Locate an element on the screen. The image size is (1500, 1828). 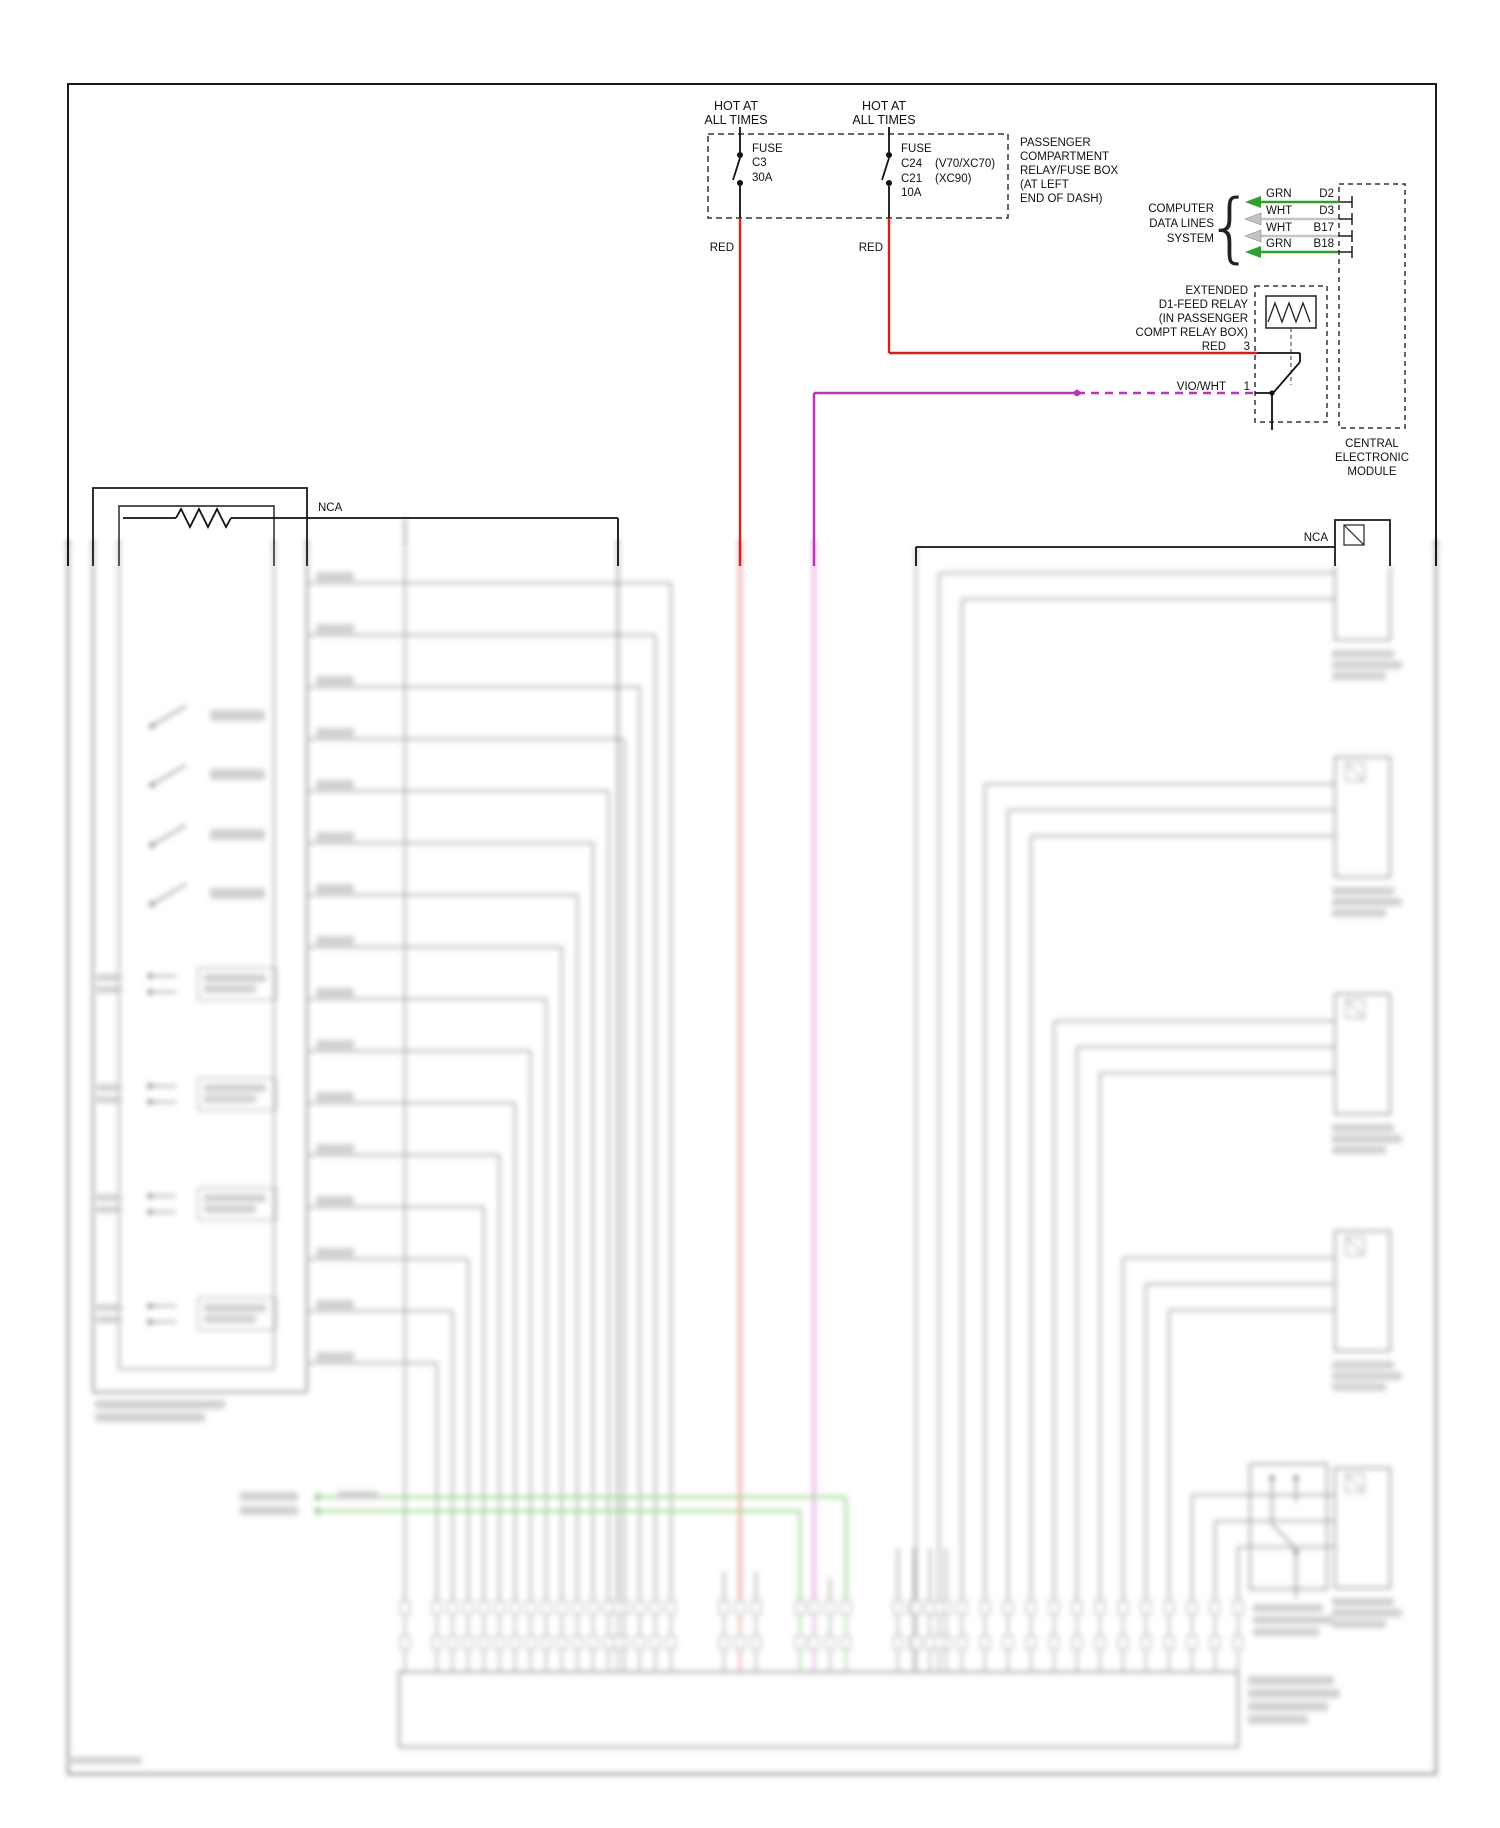
right-connector-box is located at coordinates (1362, 1054).